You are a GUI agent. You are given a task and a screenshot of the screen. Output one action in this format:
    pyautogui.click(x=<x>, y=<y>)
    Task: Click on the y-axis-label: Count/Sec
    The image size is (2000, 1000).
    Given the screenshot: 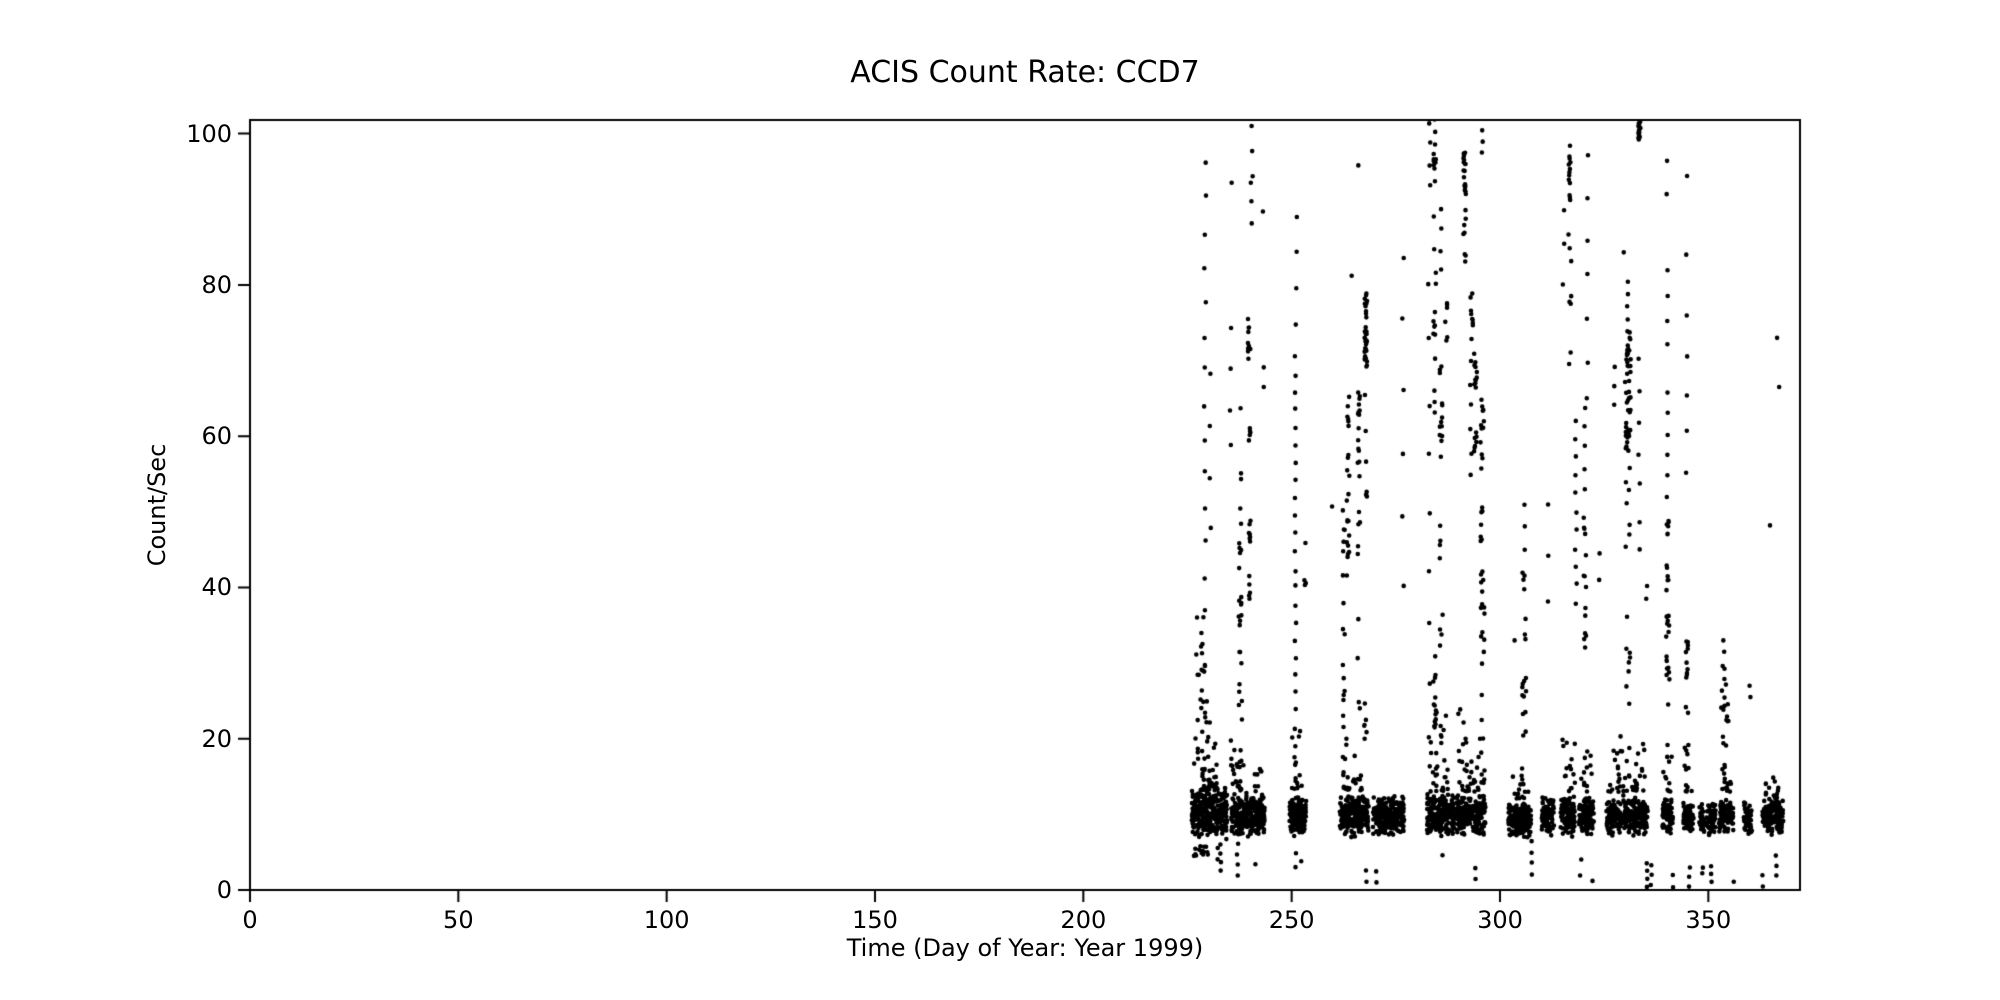 What is the action you would take?
    pyautogui.click(x=157, y=505)
    